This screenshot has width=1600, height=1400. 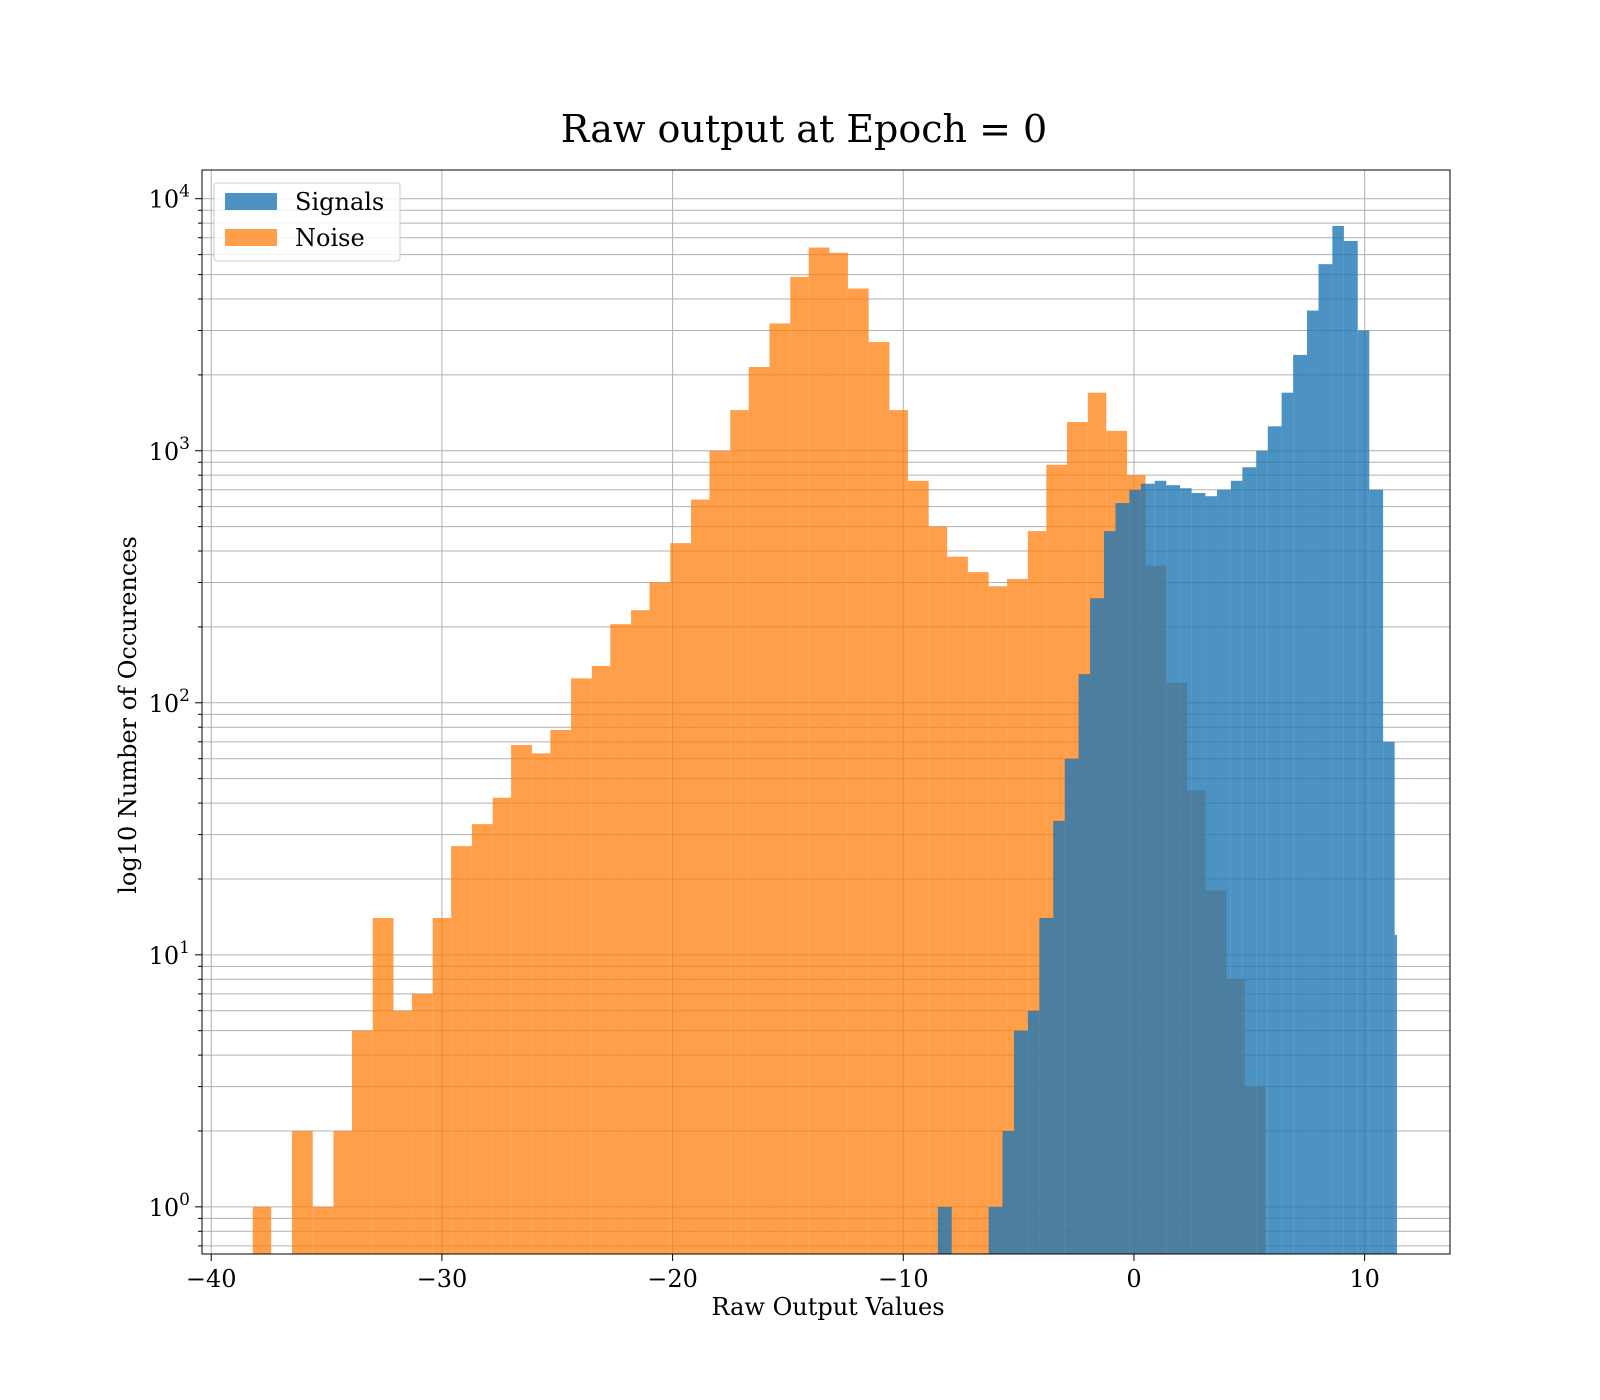 What do you see at coordinates (169, 198) in the screenshot?
I see `y-tick-label: 10⁴` at bounding box center [169, 198].